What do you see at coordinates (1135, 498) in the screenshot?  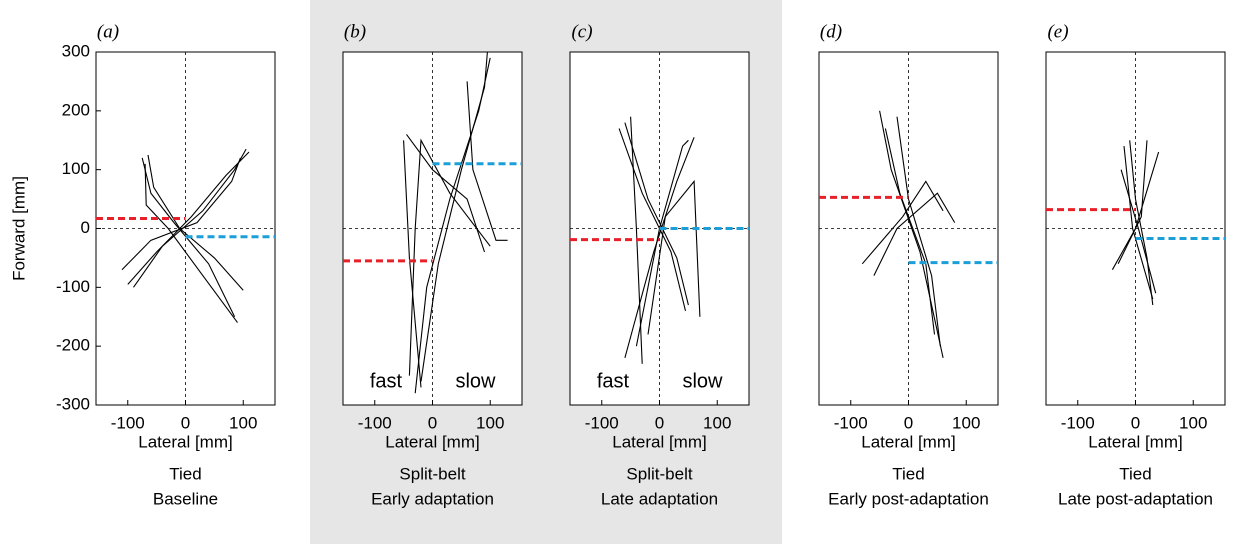 I see `caption: Late post-adaptation` at bounding box center [1135, 498].